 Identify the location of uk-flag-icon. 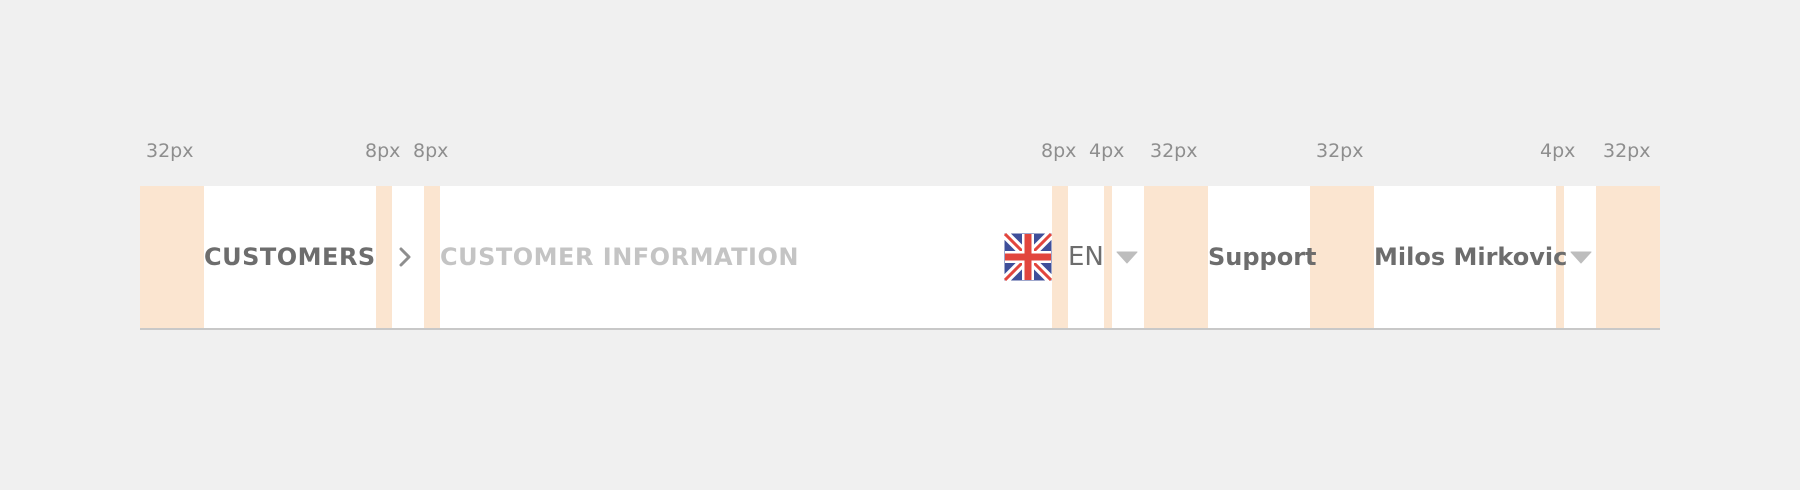
(1028, 257).